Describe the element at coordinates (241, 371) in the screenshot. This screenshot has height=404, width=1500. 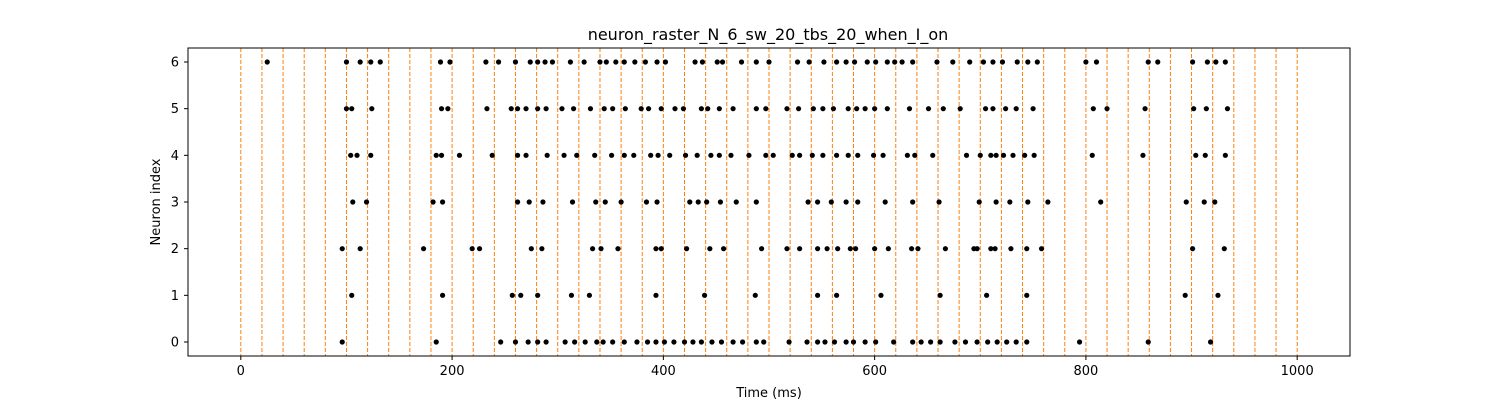
I see `x-tick-label: 0` at that location.